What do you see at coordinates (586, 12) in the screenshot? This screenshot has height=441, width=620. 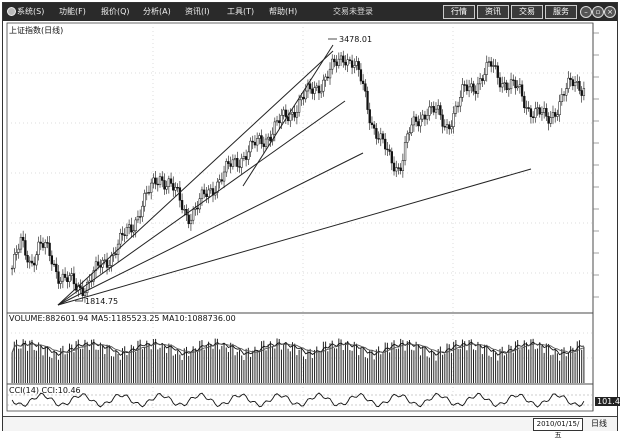 I see `minimize-icon: –` at bounding box center [586, 12].